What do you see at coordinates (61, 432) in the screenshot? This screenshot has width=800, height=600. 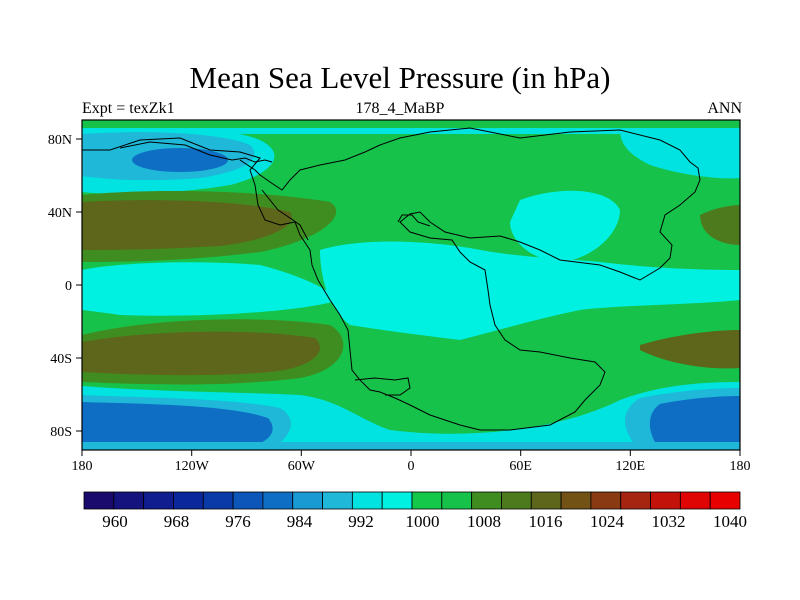 I see `y-tick-label: 80S` at bounding box center [61, 432].